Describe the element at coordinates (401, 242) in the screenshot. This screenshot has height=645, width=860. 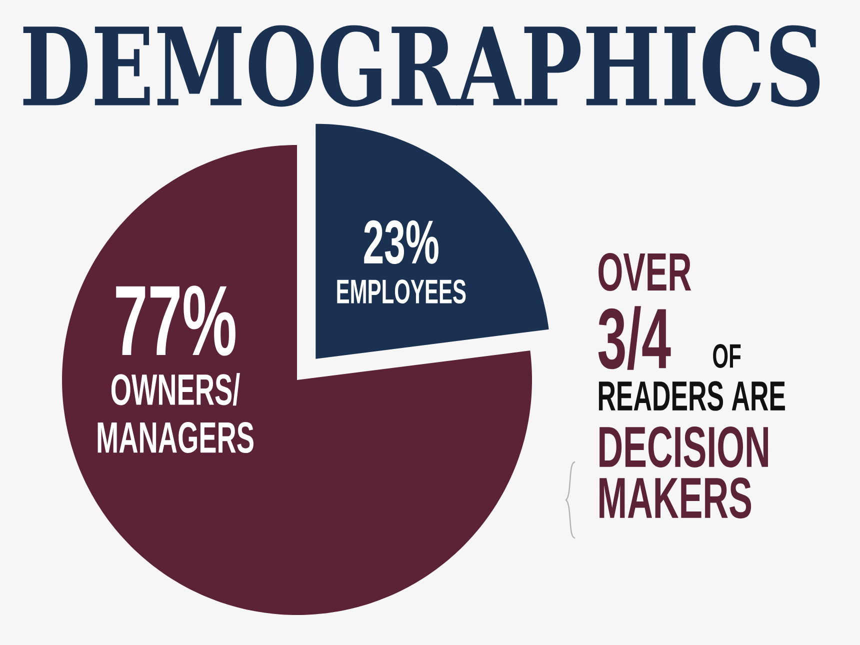
I see `data-label: 23%` at that location.